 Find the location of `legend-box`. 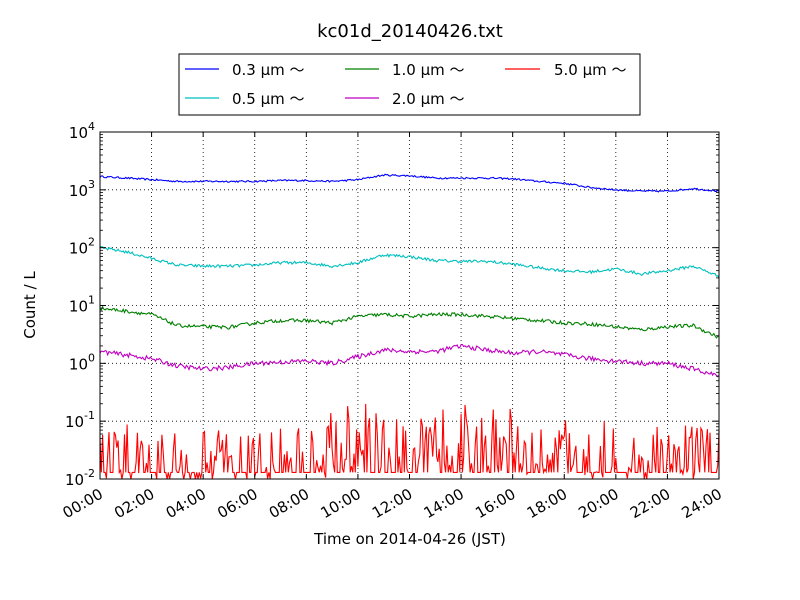

legend-box is located at coordinates (409, 84).